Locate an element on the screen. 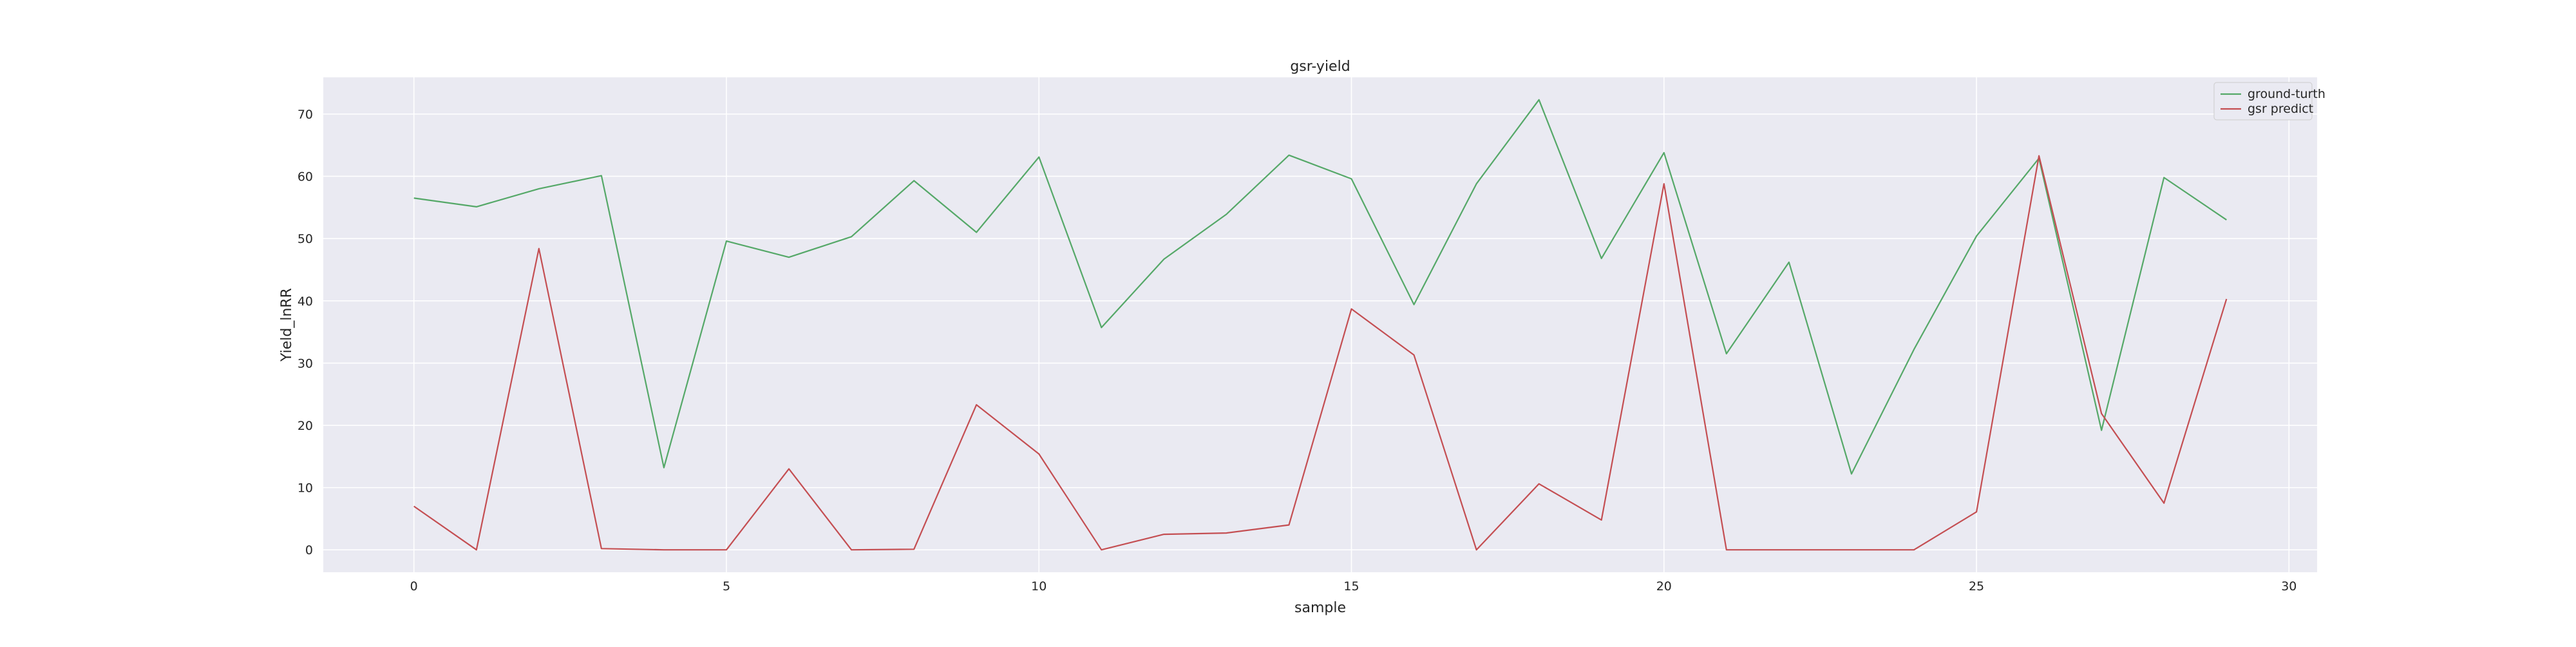 Image resolution: width=2576 pixels, height=647 pixels. y-tick-label: 50 is located at coordinates (305, 239).